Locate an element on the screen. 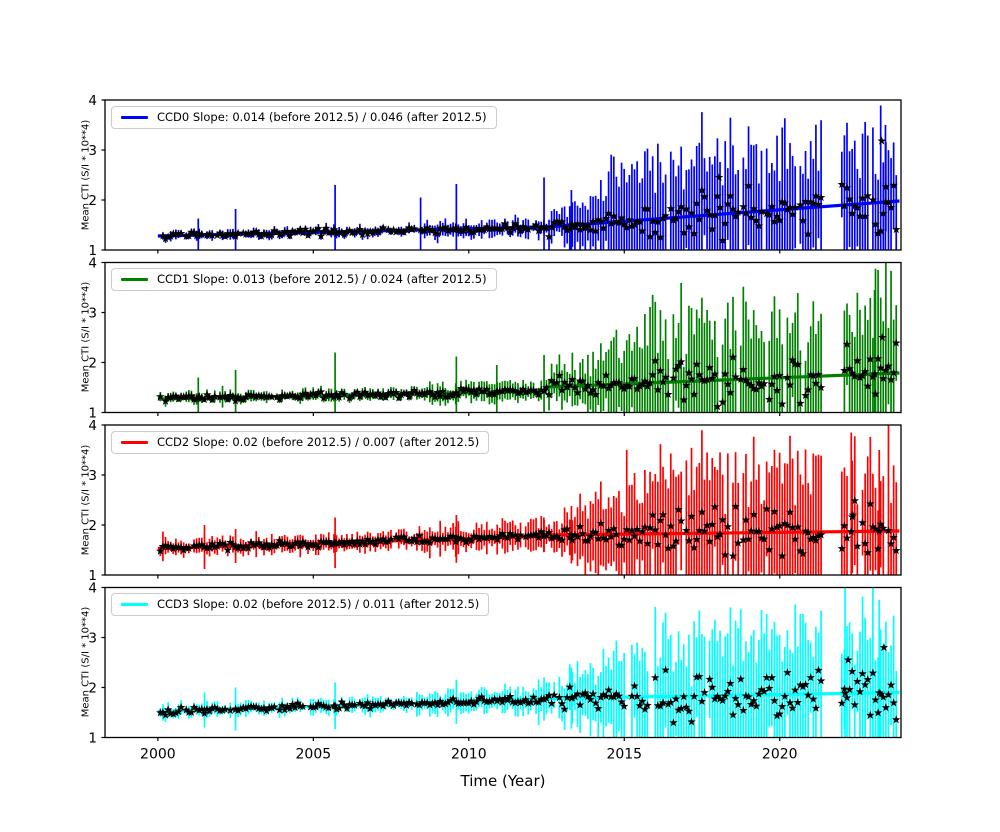 This screenshot has width=1000, height=832. x-axis-label: Time (Year) is located at coordinates (503, 781).